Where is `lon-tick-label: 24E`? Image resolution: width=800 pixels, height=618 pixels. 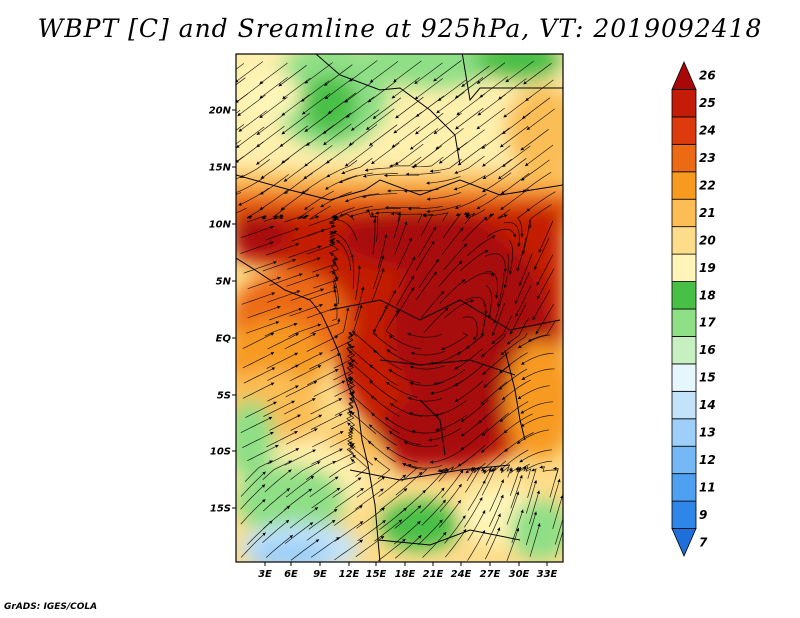 lon-tick-label: 24E is located at coordinates (461, 574).